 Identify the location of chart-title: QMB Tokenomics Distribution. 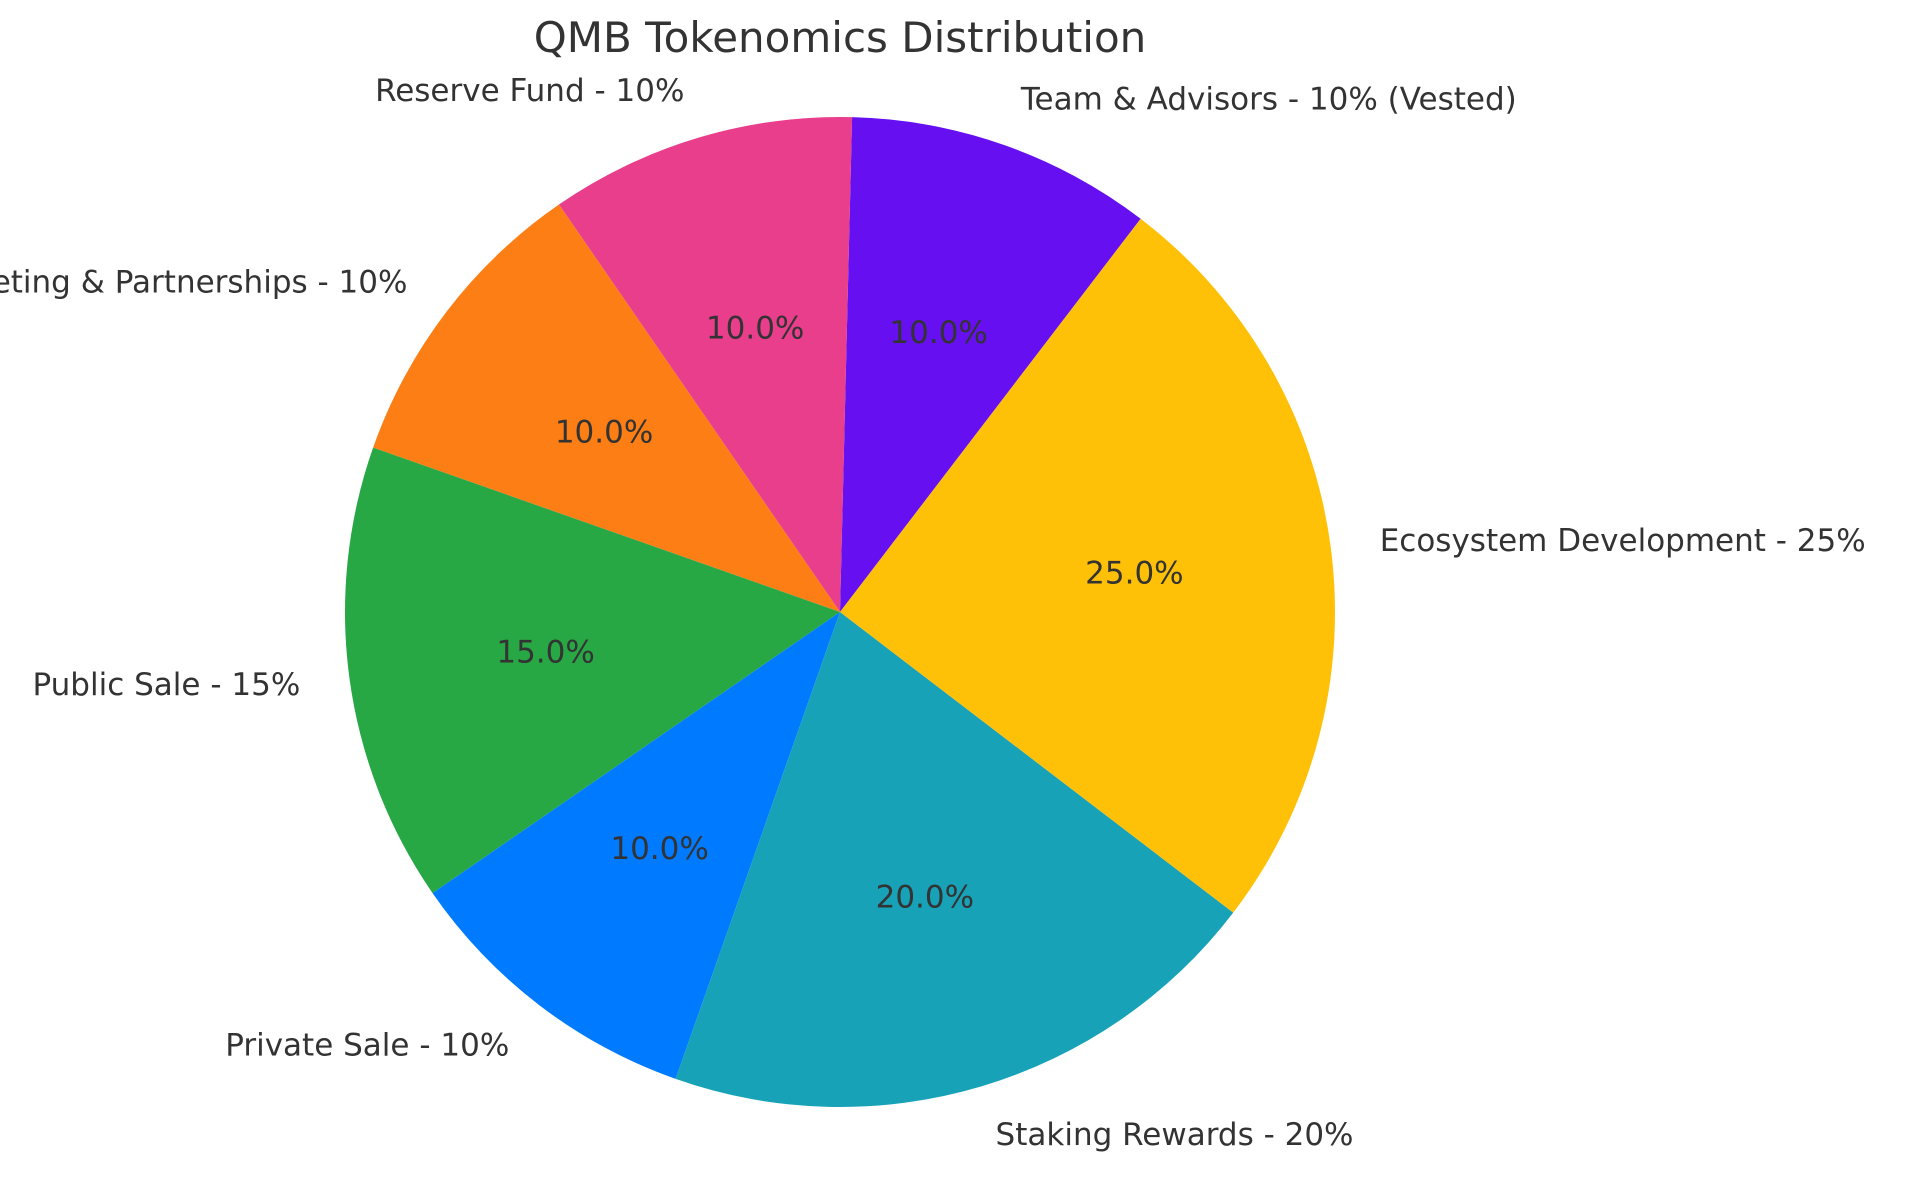
(840, 37).